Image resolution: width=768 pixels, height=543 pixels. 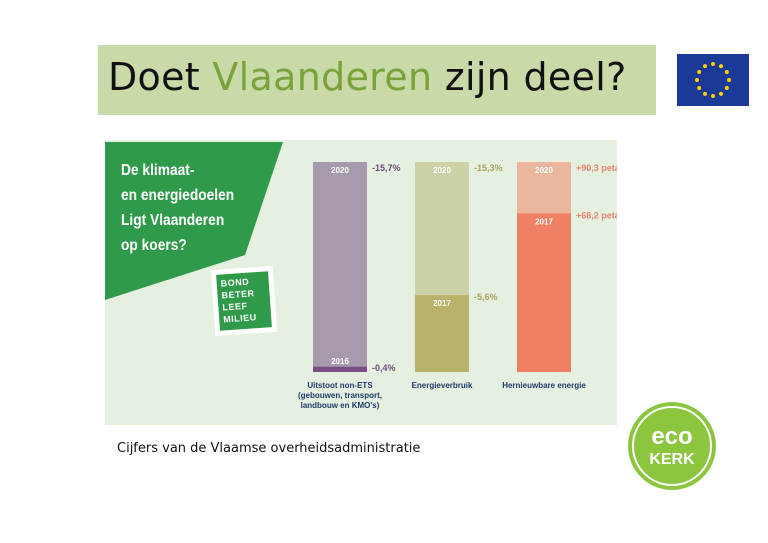 What do you see at coordinates (340, 361) in the screenshot?
I see `actual-year-label: 2016` at bounding box center [340, 361].